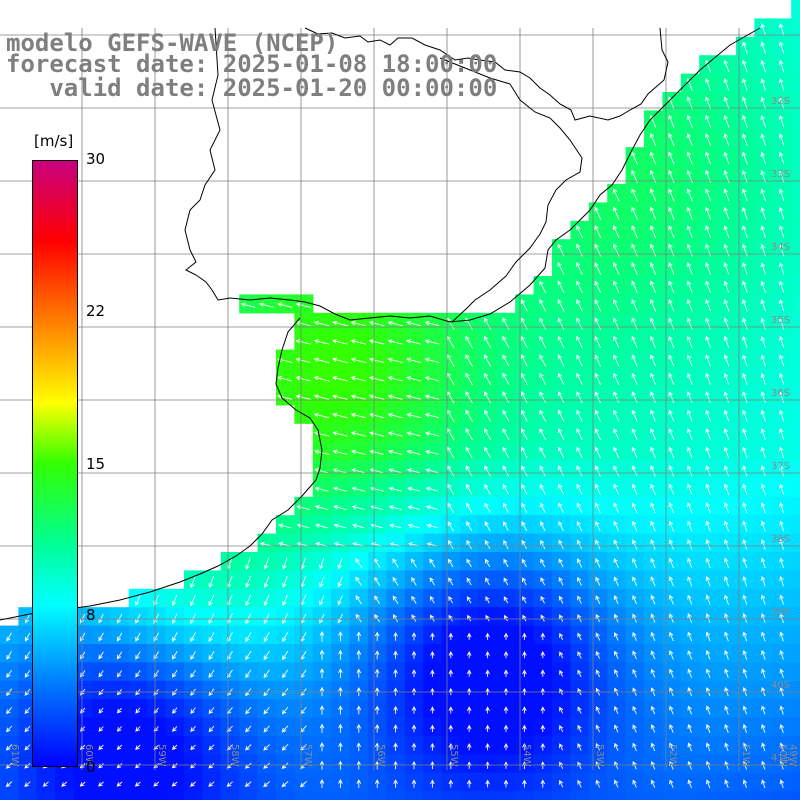 Image resolution: width=800 pixels, height=800 pixels. I want to click on lon-label: 58W, so click(234, 755).